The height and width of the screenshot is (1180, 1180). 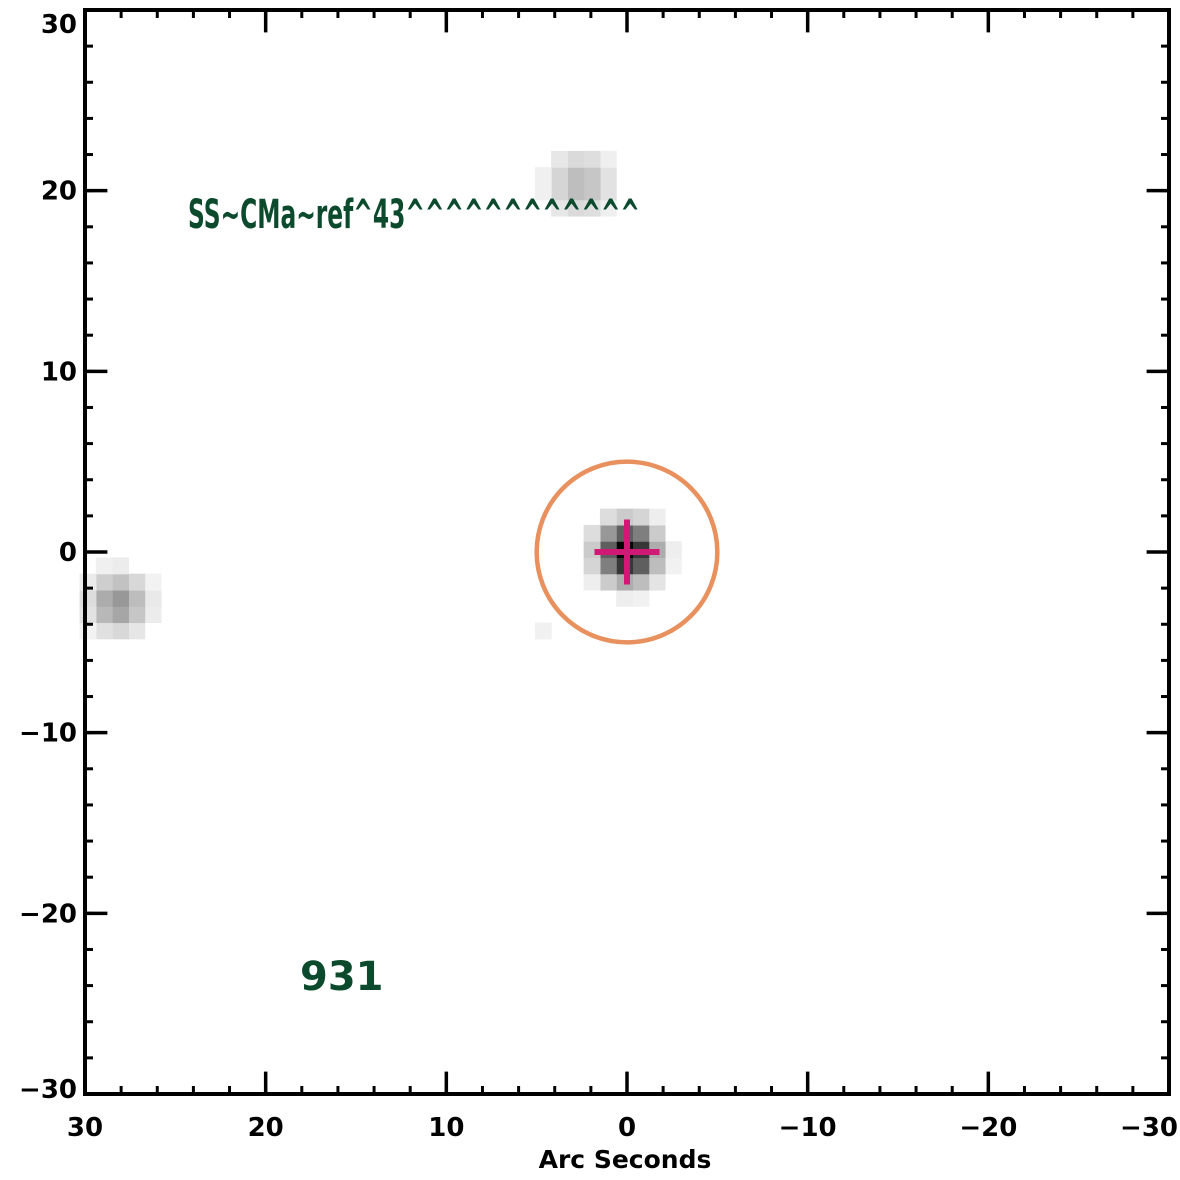 What do you see at coordinates (627, 1128) in the screenshot?
I see `x-tick-label: 0` at bounding box center [627, 1128].